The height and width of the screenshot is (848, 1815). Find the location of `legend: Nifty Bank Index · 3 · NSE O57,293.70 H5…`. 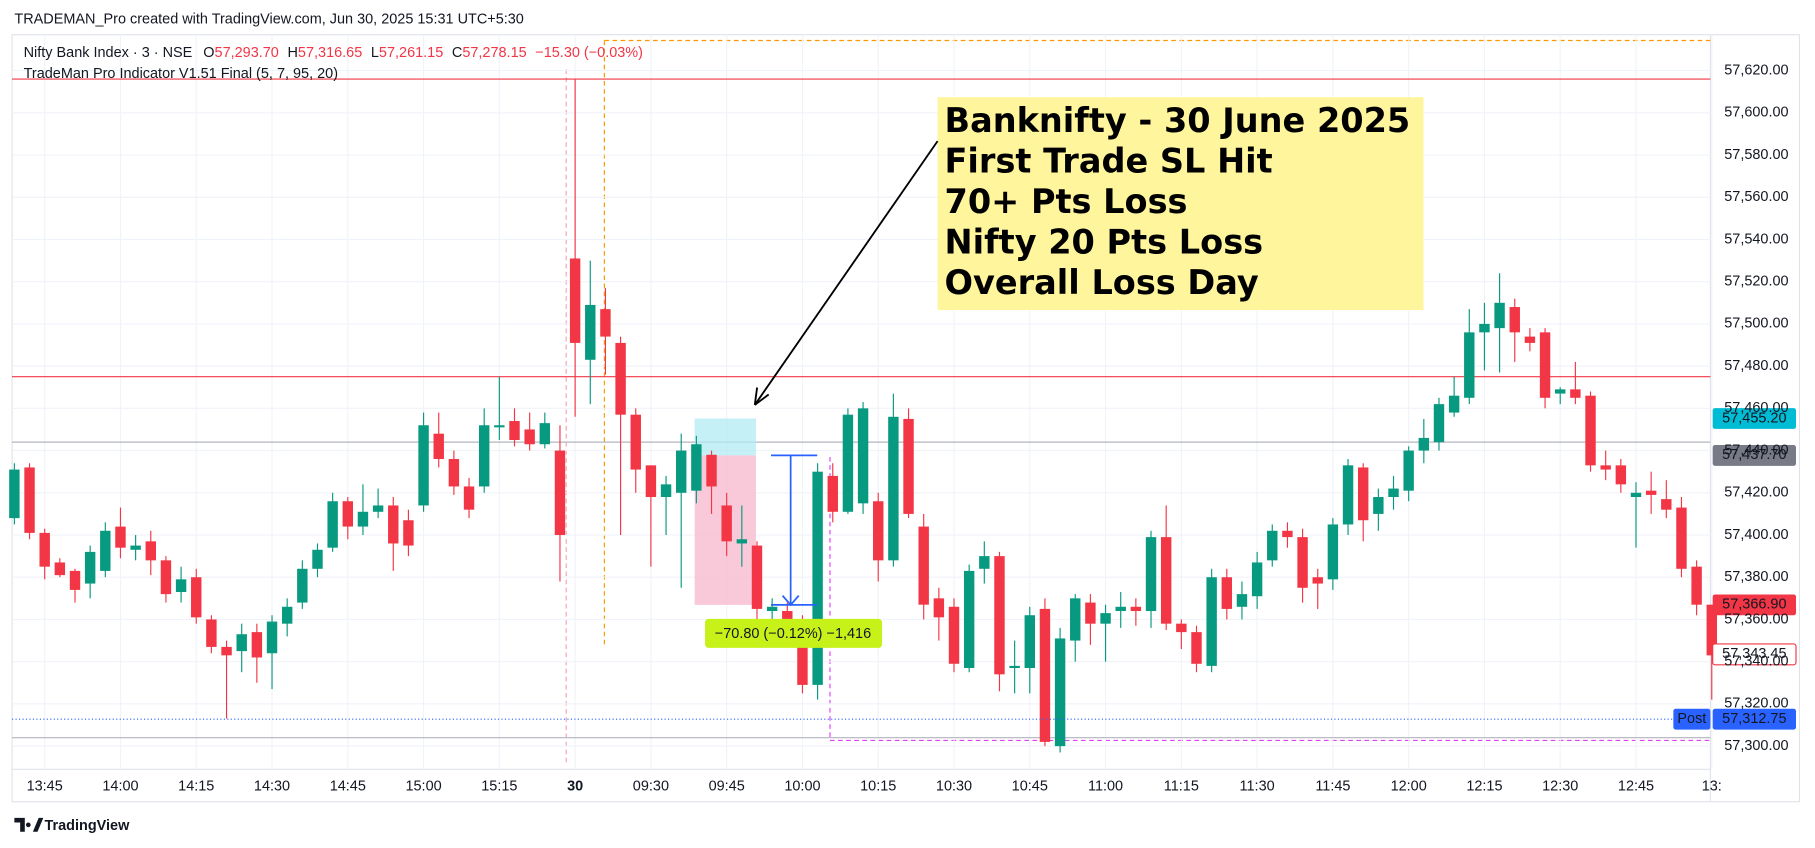

legend: Nifty Bank Index · 3 · NSE O57,293.70 H5… is located at coordinates (333, 53).